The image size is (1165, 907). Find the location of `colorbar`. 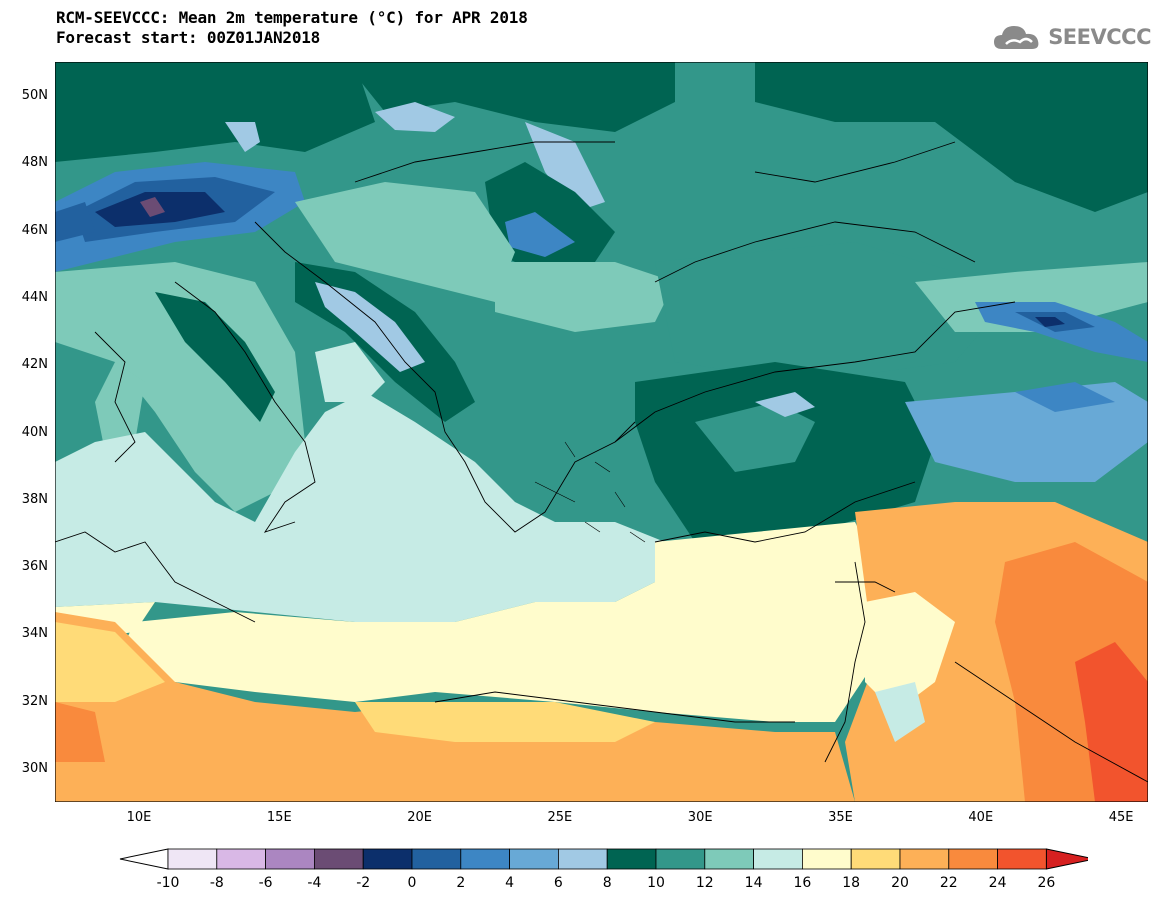

colorbar is located at coordinates (603, 859).